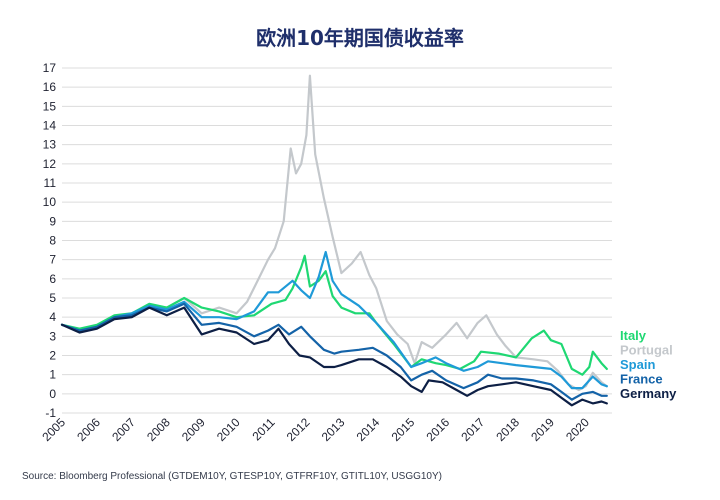 The height and width of the screenshot is (500, 720). What do you see at coordinates (52, 394) in the screenshot?
I see `y-tick-label: 0` at bounding box center [52, 394].